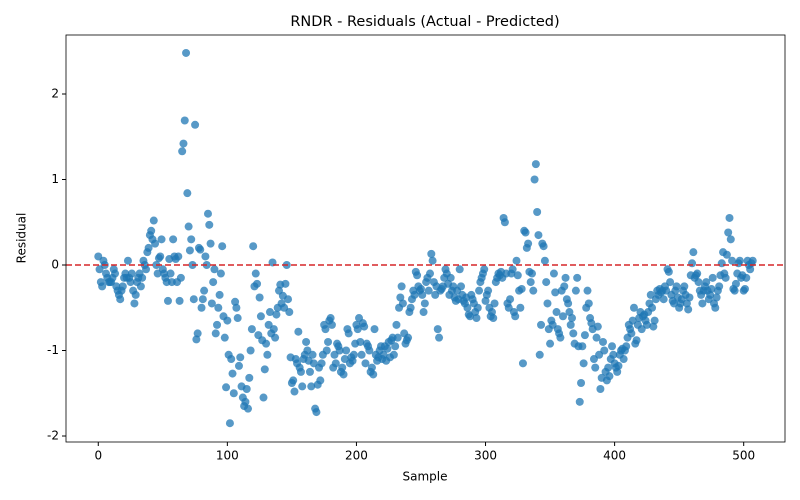 The height and width of the screenshot is (500, 800). I want to click on x-tick-label: 200, so click(356, 456).